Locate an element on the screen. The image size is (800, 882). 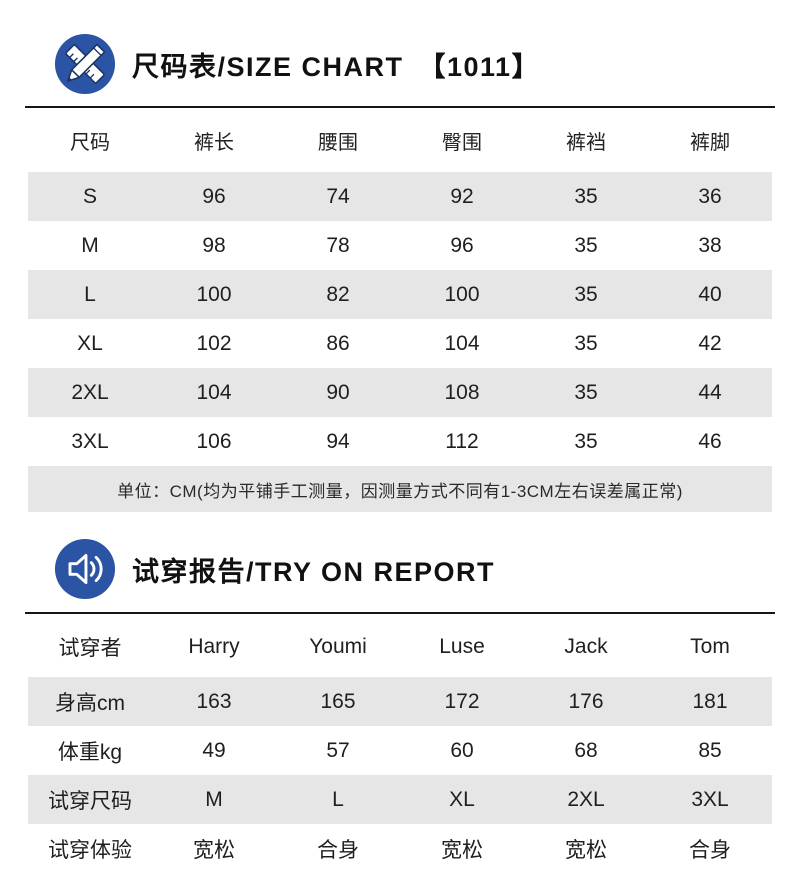
size-chart-title: 尺码表/SIZE CHART 【1011】 is located at coordinates (336, 66).